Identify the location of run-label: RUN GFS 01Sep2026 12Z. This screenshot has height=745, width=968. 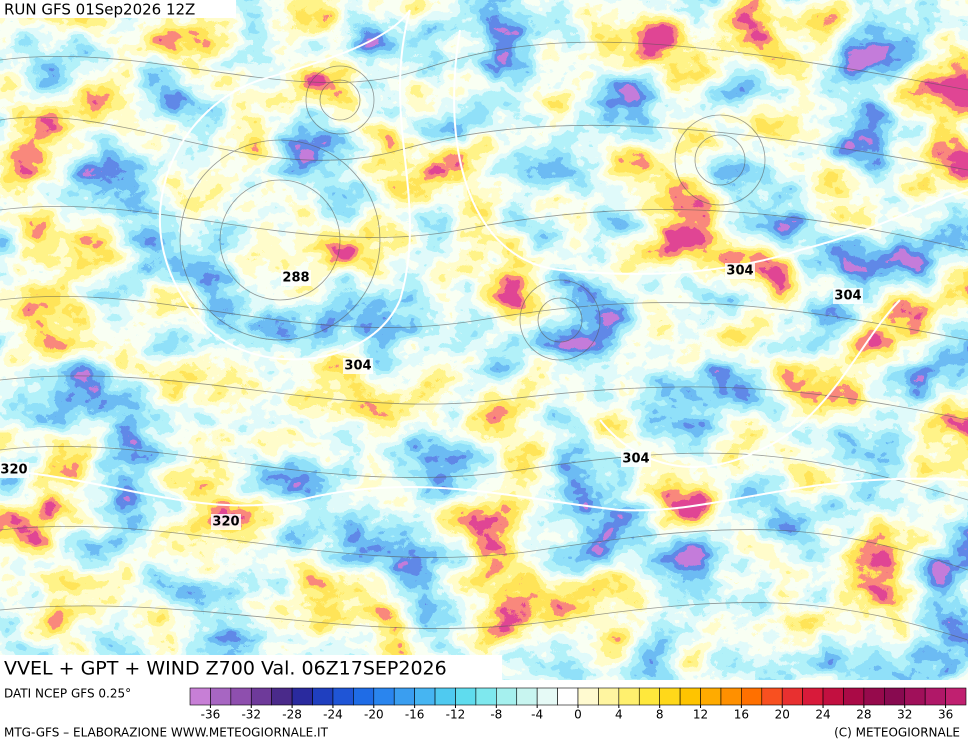
(99, 10).